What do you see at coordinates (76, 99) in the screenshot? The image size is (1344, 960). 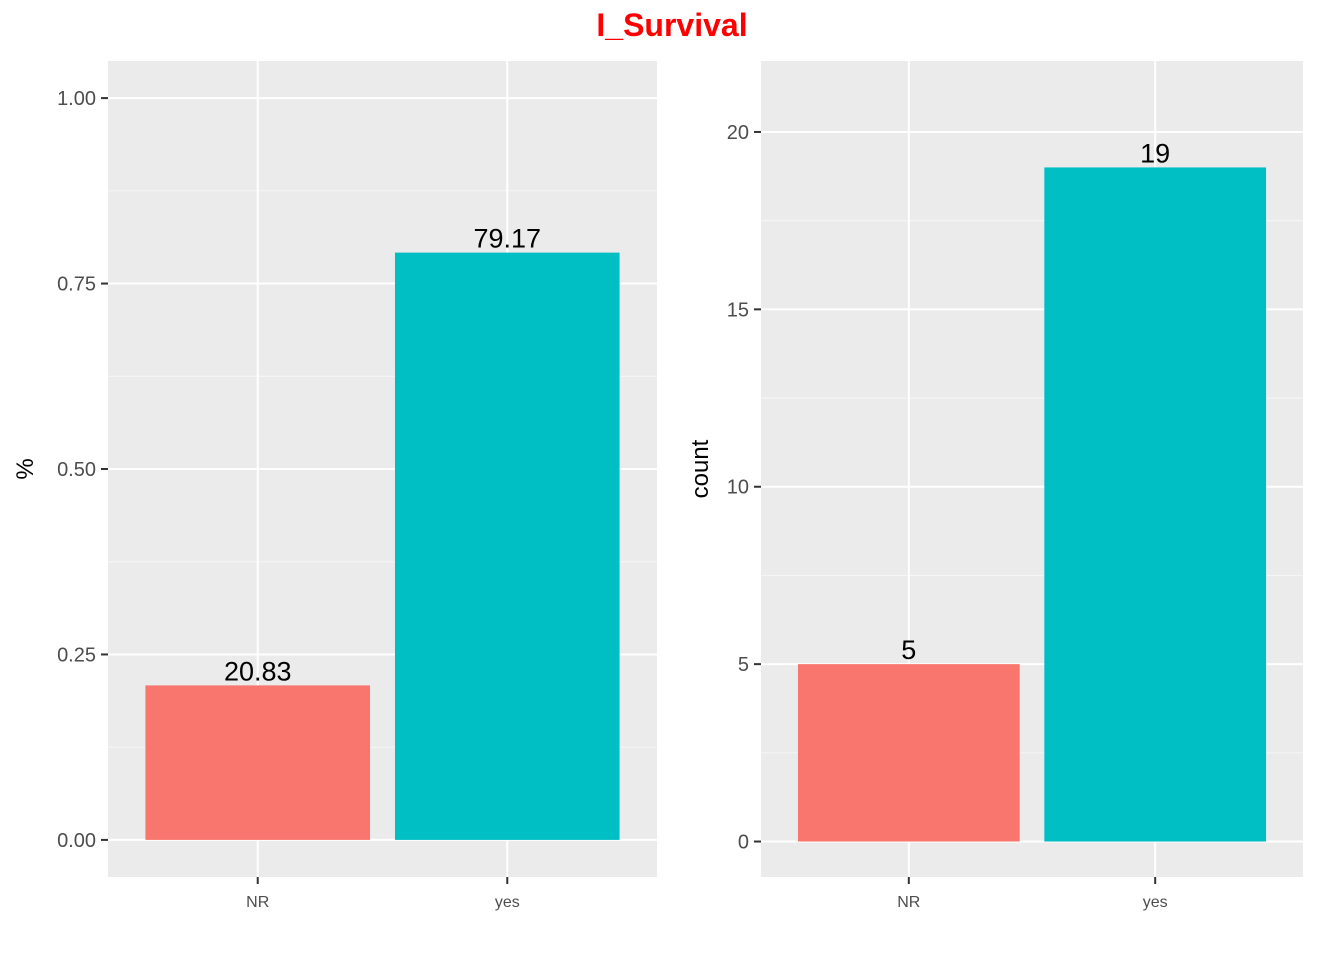 I see `y-tick-label: 1.00` at bounding box center [76, 99].